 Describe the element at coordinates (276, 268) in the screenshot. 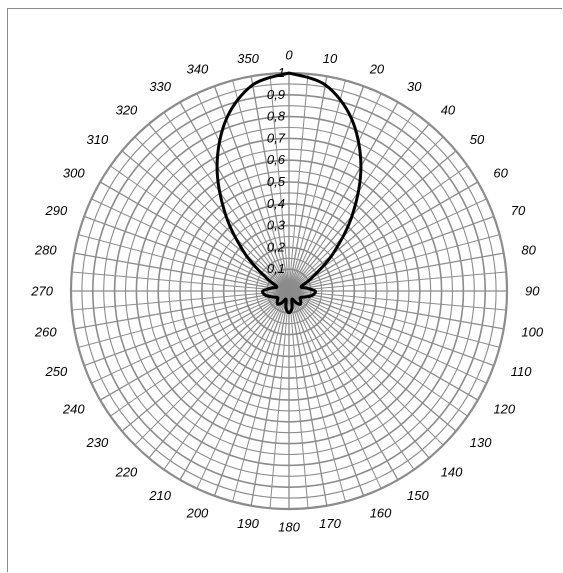

I see `radial-tick-label: 0,1` at that location.